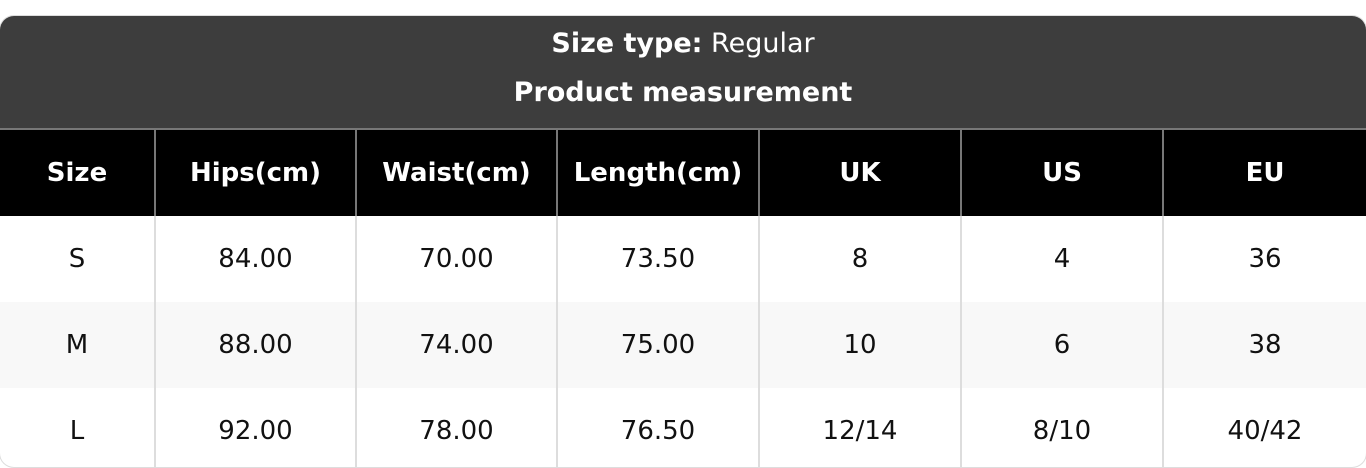 The image size is (1366, 468). Describe the element at coordinates (77, 431) in the screenshot. I see `table-cell: L` at that location.